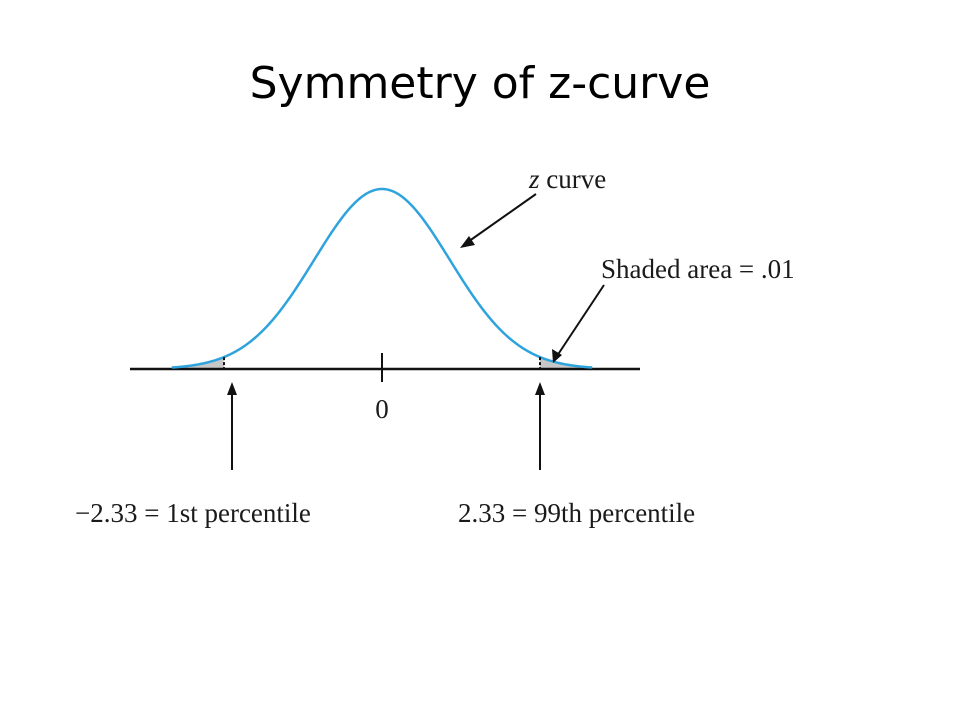 Image resolution: width=960 pixels, height=720 pixels. What do you see at coordinates (500, 219) in the screenshot?
I see `curve-label-arrow-shaft` at bounding box center [500, 219].